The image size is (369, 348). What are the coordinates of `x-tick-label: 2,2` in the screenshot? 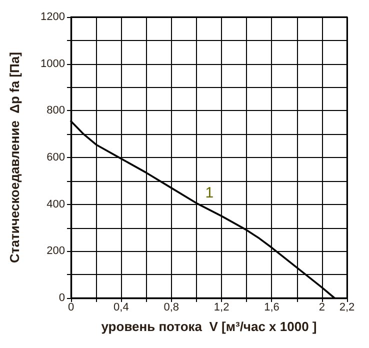 It's located at (347, 308).